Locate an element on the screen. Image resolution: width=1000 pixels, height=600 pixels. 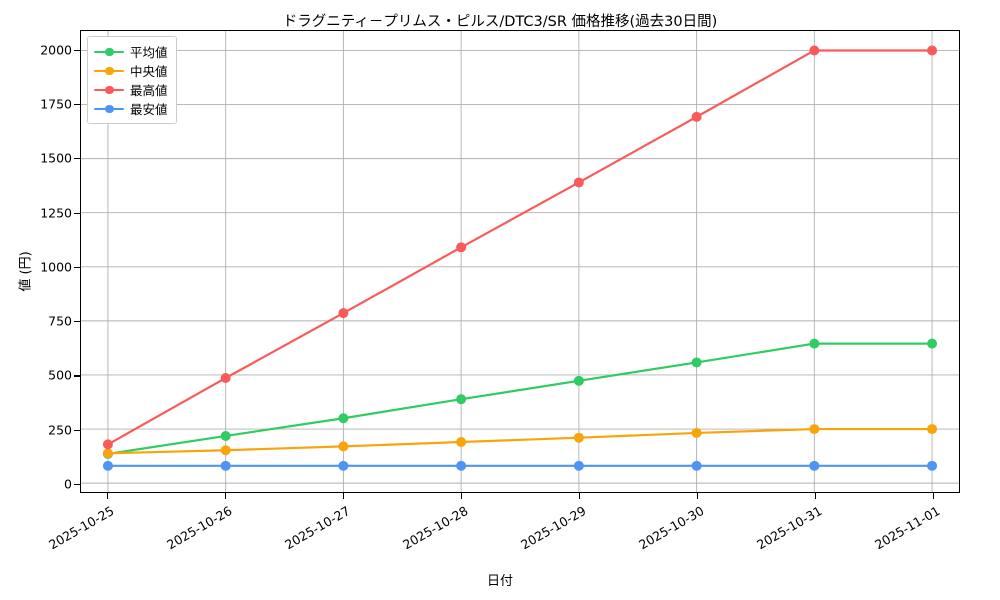
legend-label: 中央値 is located at coordinates (149, 71).